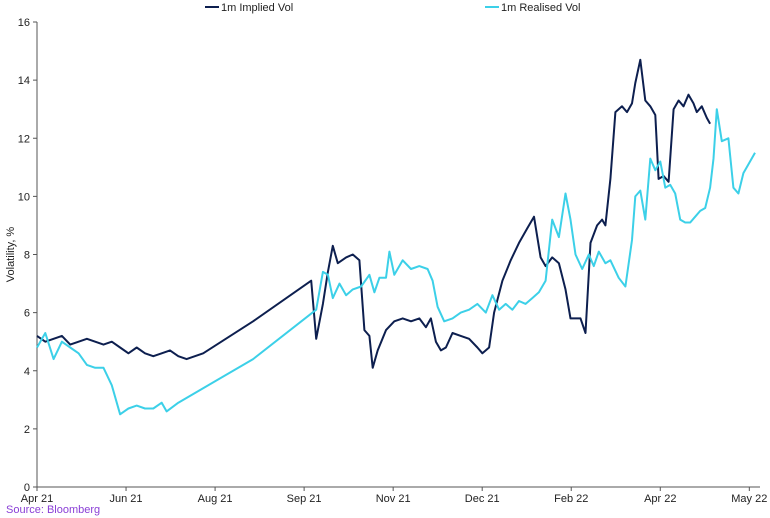  What do you see at coordinates (24, 23) in the screenshot?
I see `y-tick-label: 16` at bounding box center [24, 23].